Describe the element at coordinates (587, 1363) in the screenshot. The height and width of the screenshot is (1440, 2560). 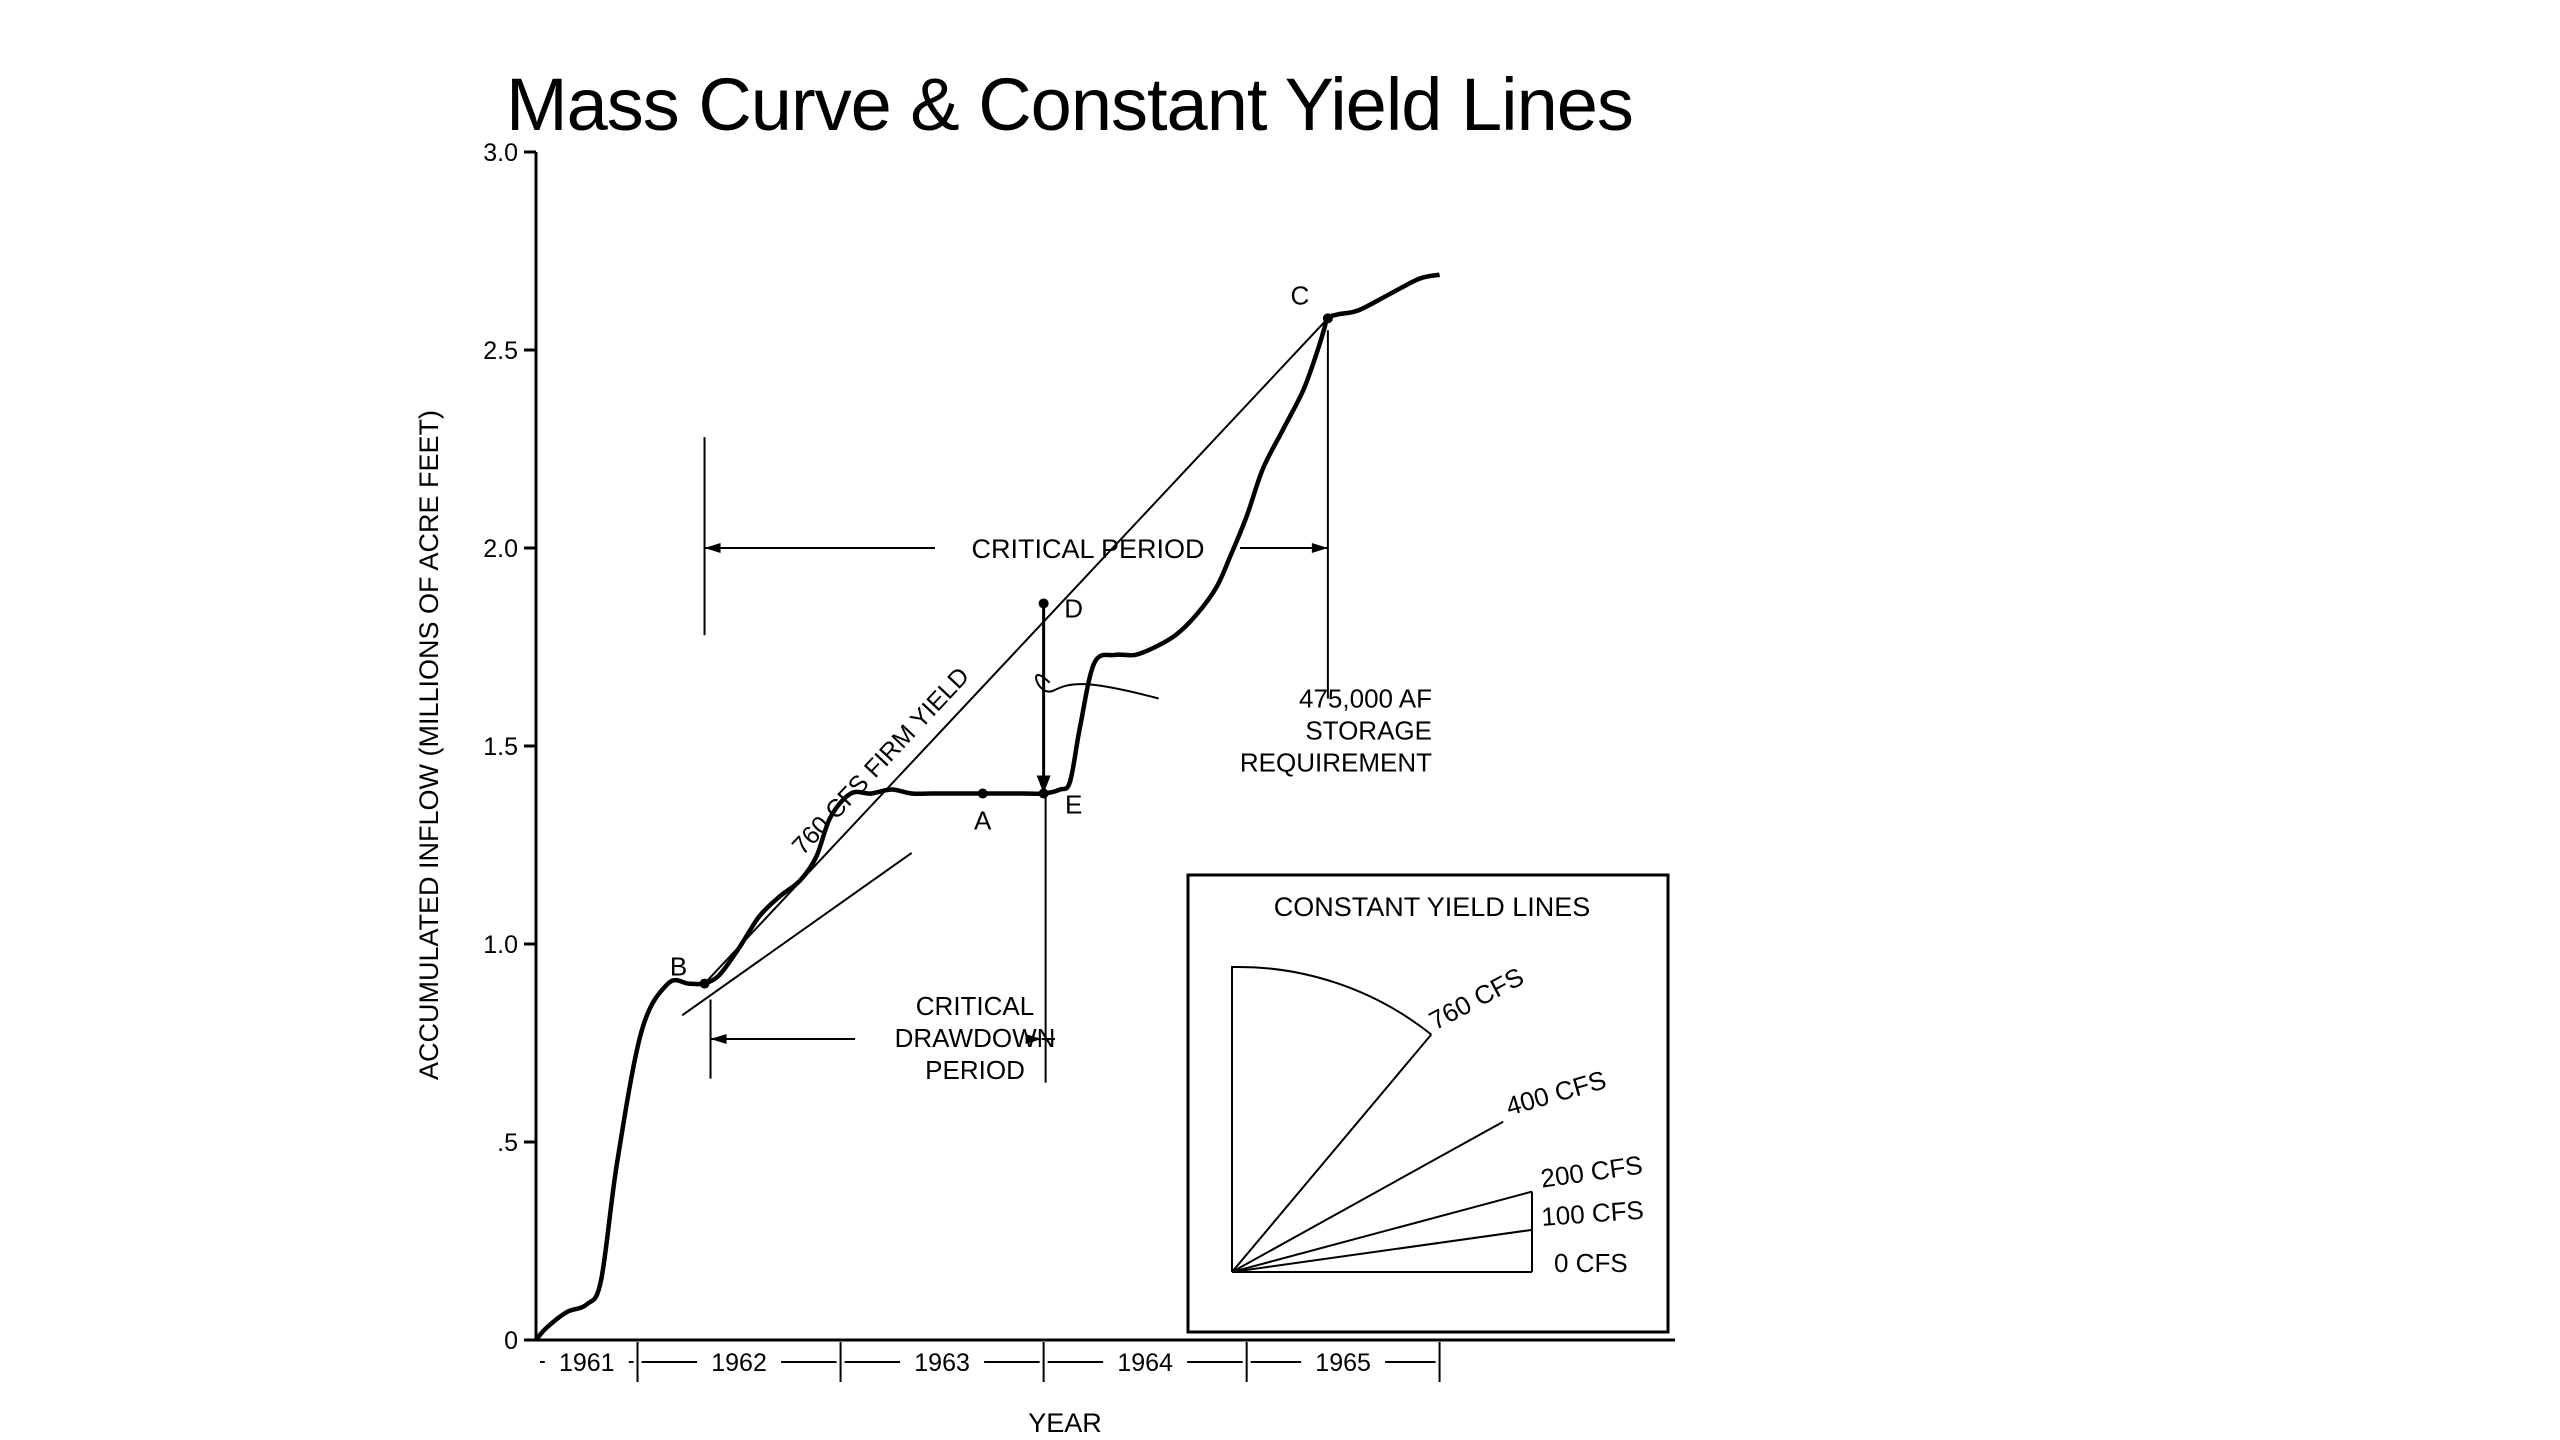
I see `x-tick-label: 1961` at that location.